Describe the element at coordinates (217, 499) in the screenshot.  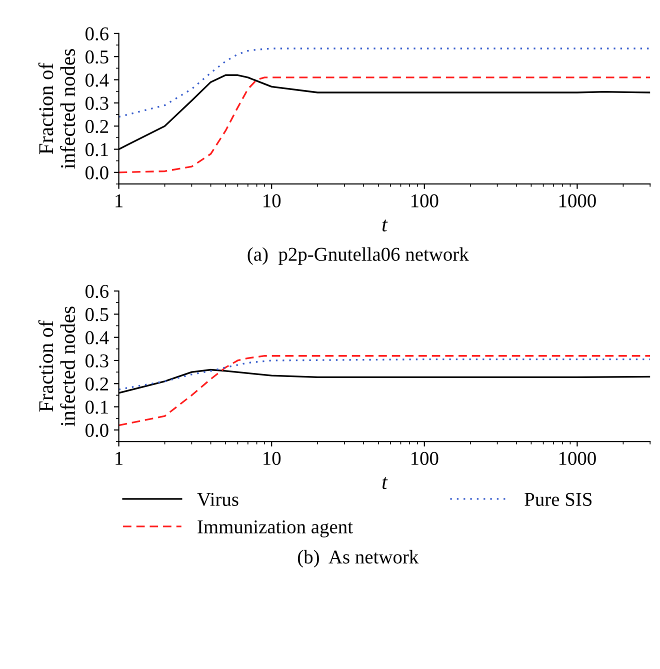
I see `legend-label: Virus` at that location.